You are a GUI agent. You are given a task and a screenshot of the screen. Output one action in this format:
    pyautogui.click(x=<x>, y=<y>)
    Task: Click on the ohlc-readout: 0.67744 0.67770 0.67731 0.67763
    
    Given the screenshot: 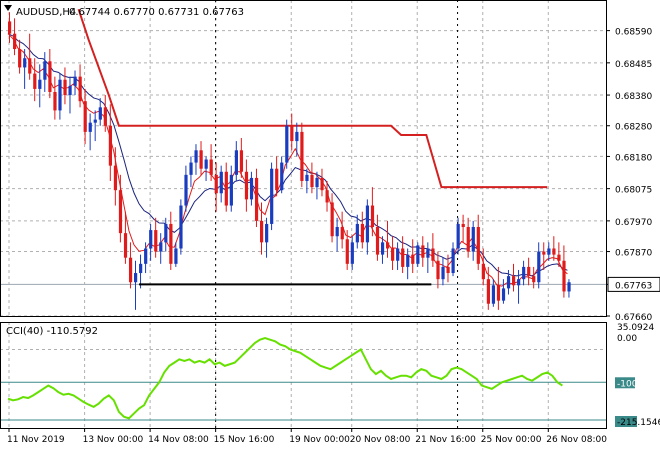 What is the action you would take?
    pyautogui.click(x=156, y=12)
    